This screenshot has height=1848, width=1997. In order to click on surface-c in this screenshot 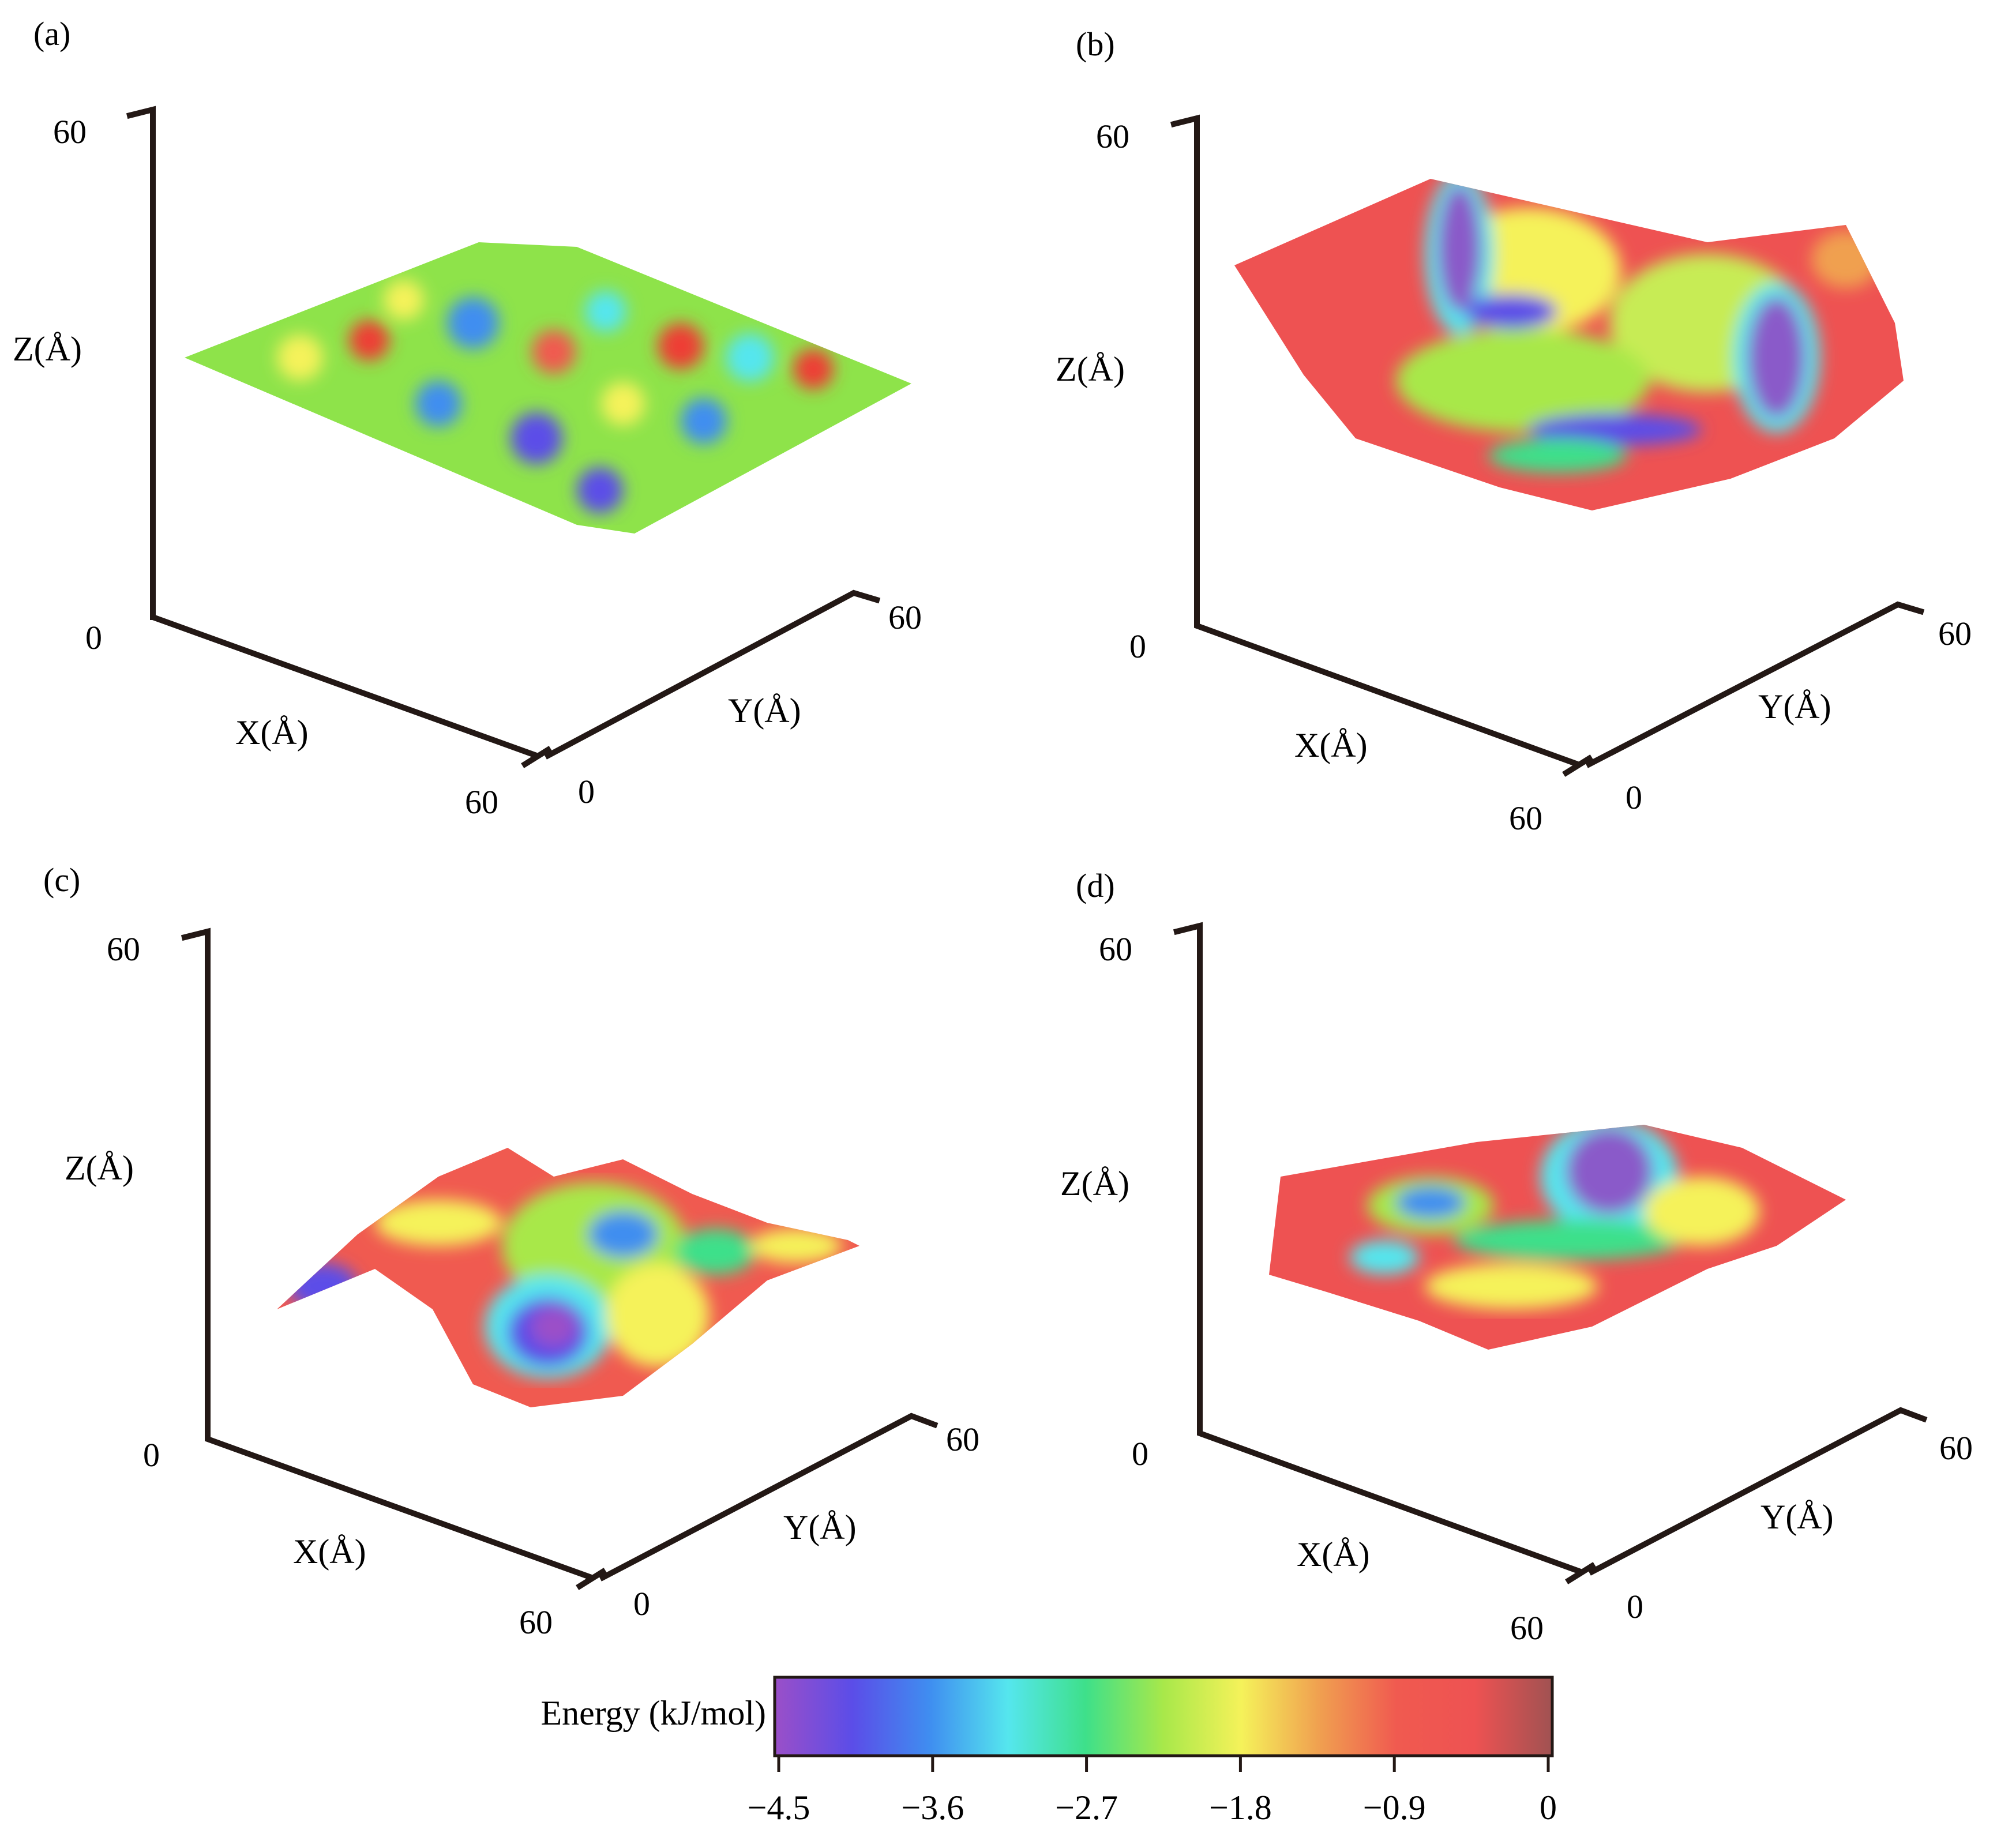, I will do `click(568, 1277)`.